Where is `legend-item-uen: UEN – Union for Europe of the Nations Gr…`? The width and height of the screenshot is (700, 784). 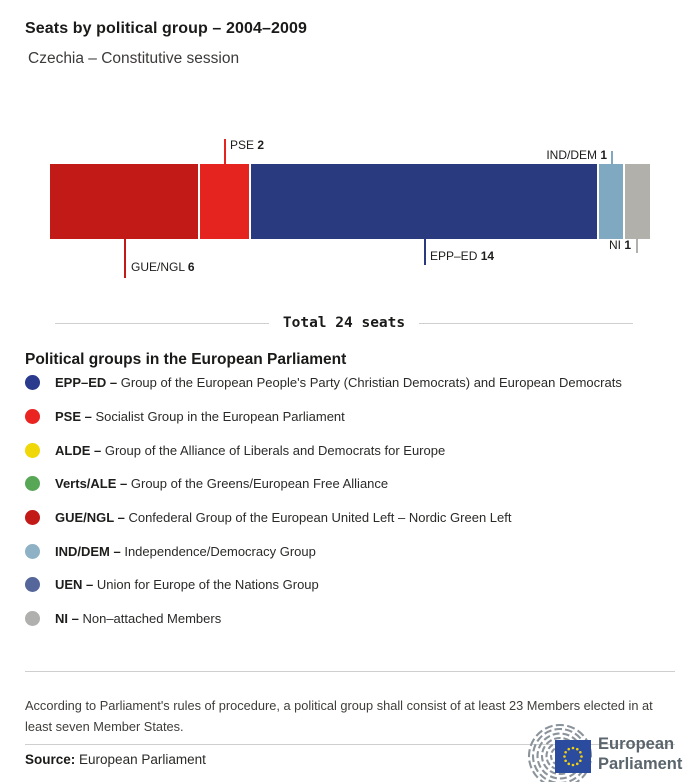
legend-item-uen: UEN – Union for Europe of the Nations Gr… is located at coordinates (355, 585).